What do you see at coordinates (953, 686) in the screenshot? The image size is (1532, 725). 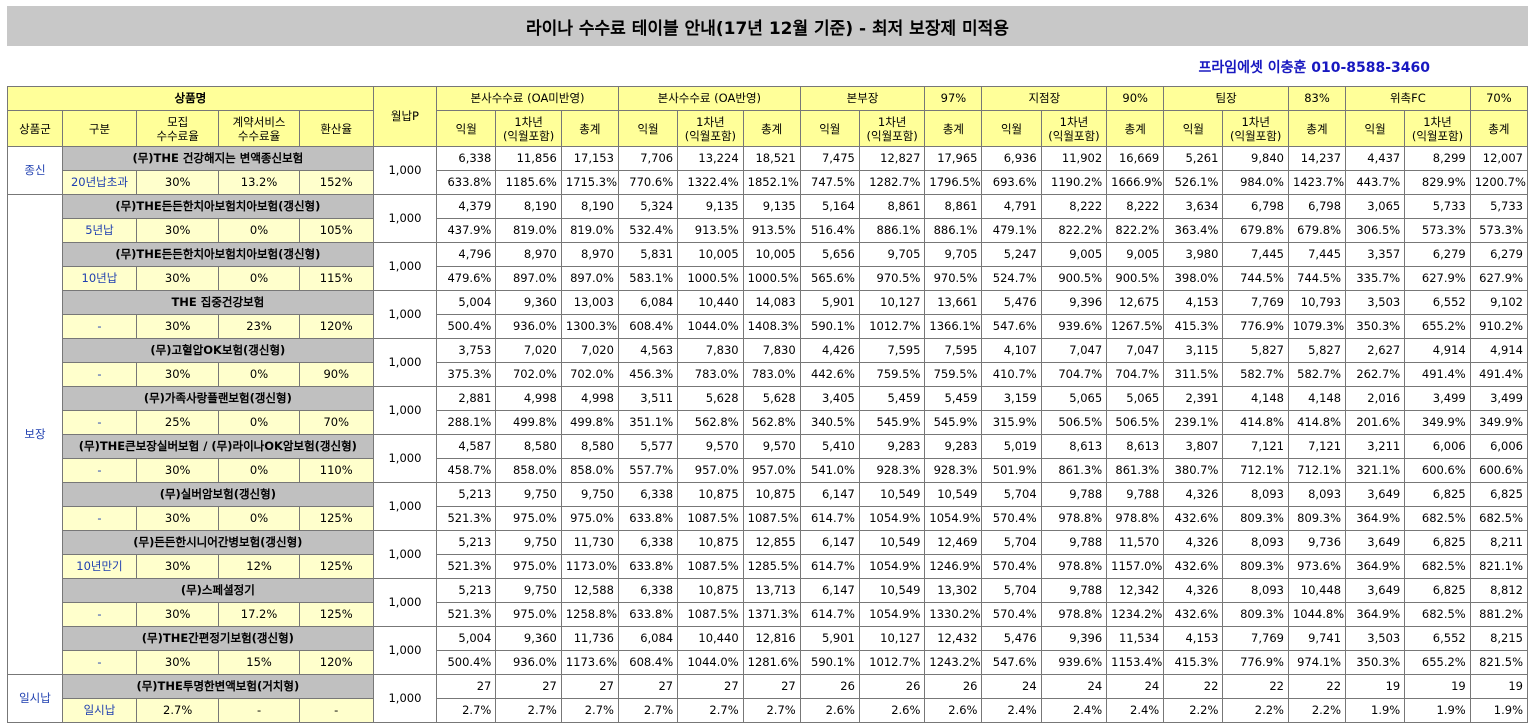 I see `amount-cell: 26` at bounding box center [953, 686].